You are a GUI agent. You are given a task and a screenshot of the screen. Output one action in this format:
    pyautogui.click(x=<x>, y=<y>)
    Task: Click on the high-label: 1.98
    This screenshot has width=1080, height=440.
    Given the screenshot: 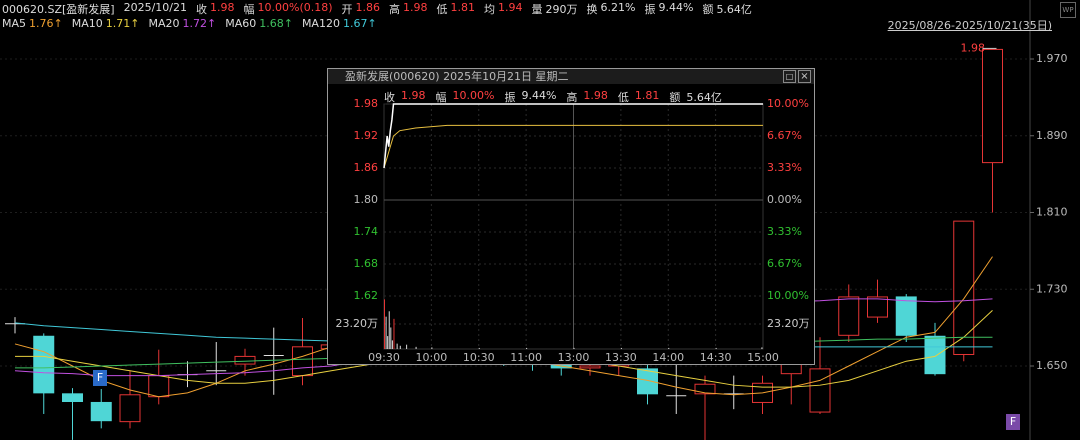 What is the action you would take?
    pyautogui.click(x=973, y=47)
    